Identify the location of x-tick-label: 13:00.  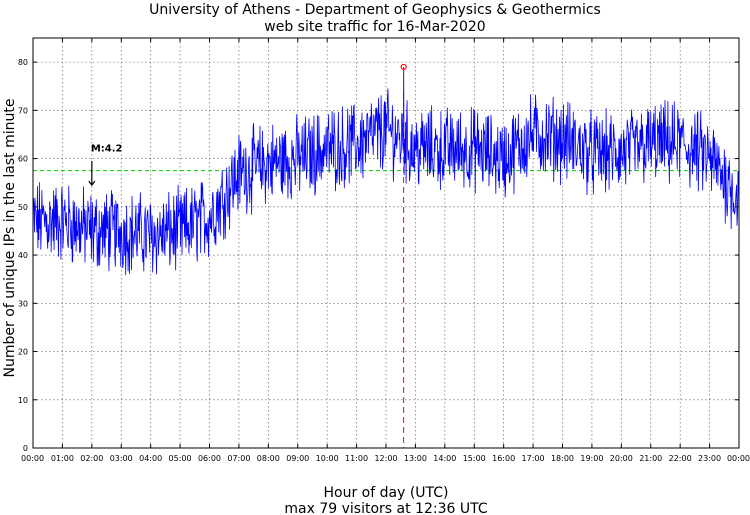
(415, 458).